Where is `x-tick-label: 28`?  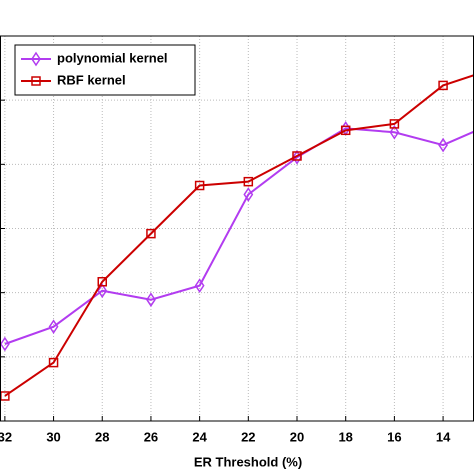 x-tick-label: 28 is located at coordinates (102, 436).